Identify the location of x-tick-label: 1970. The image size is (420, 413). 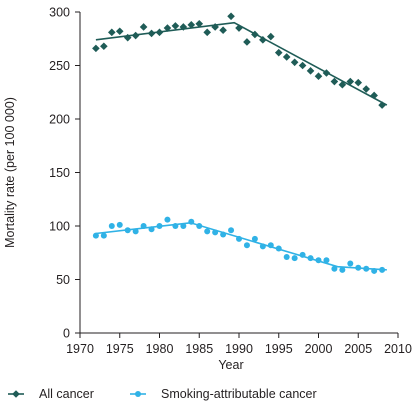
(80, 349).